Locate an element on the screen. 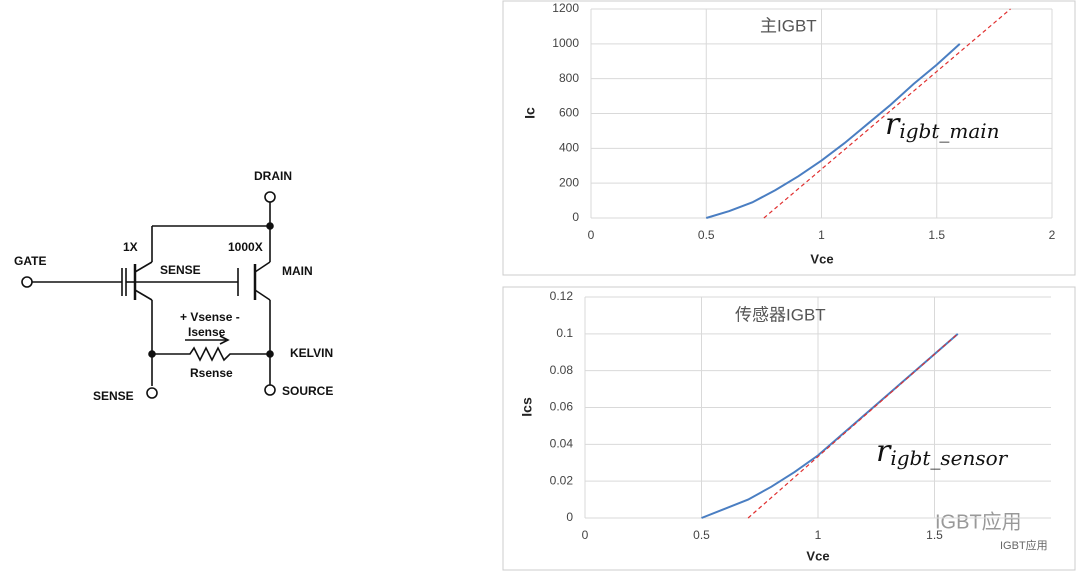 This screenshot has width=1080, height=576. label: MAIN is located at coordinates (297, 271).